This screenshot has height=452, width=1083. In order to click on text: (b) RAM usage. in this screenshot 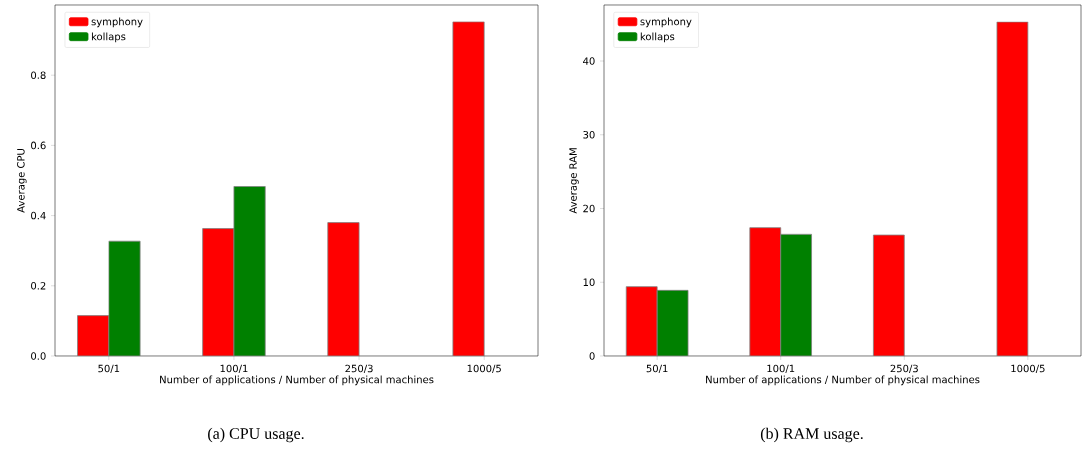, I will do `click(811, 435)`.